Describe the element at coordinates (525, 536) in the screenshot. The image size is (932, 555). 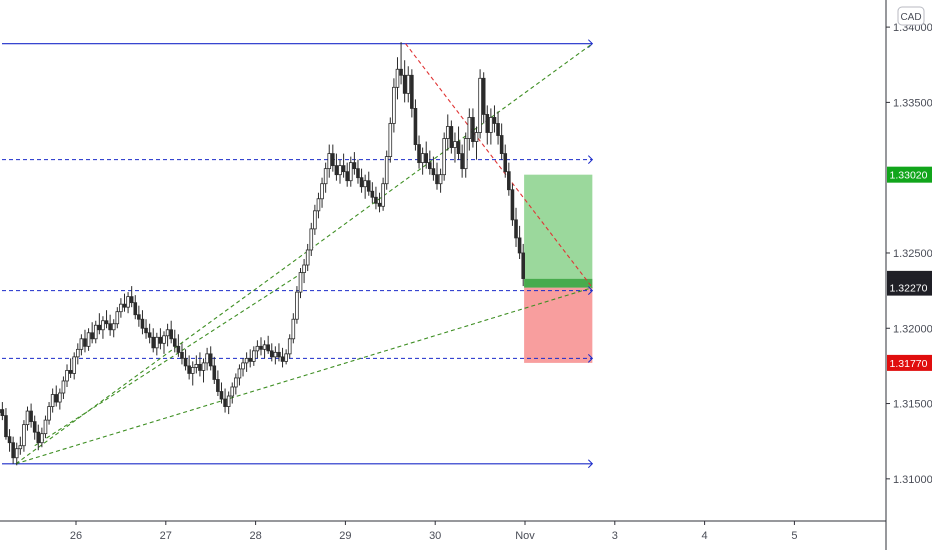
I see `x-tick-label-5: Nov` at that location.